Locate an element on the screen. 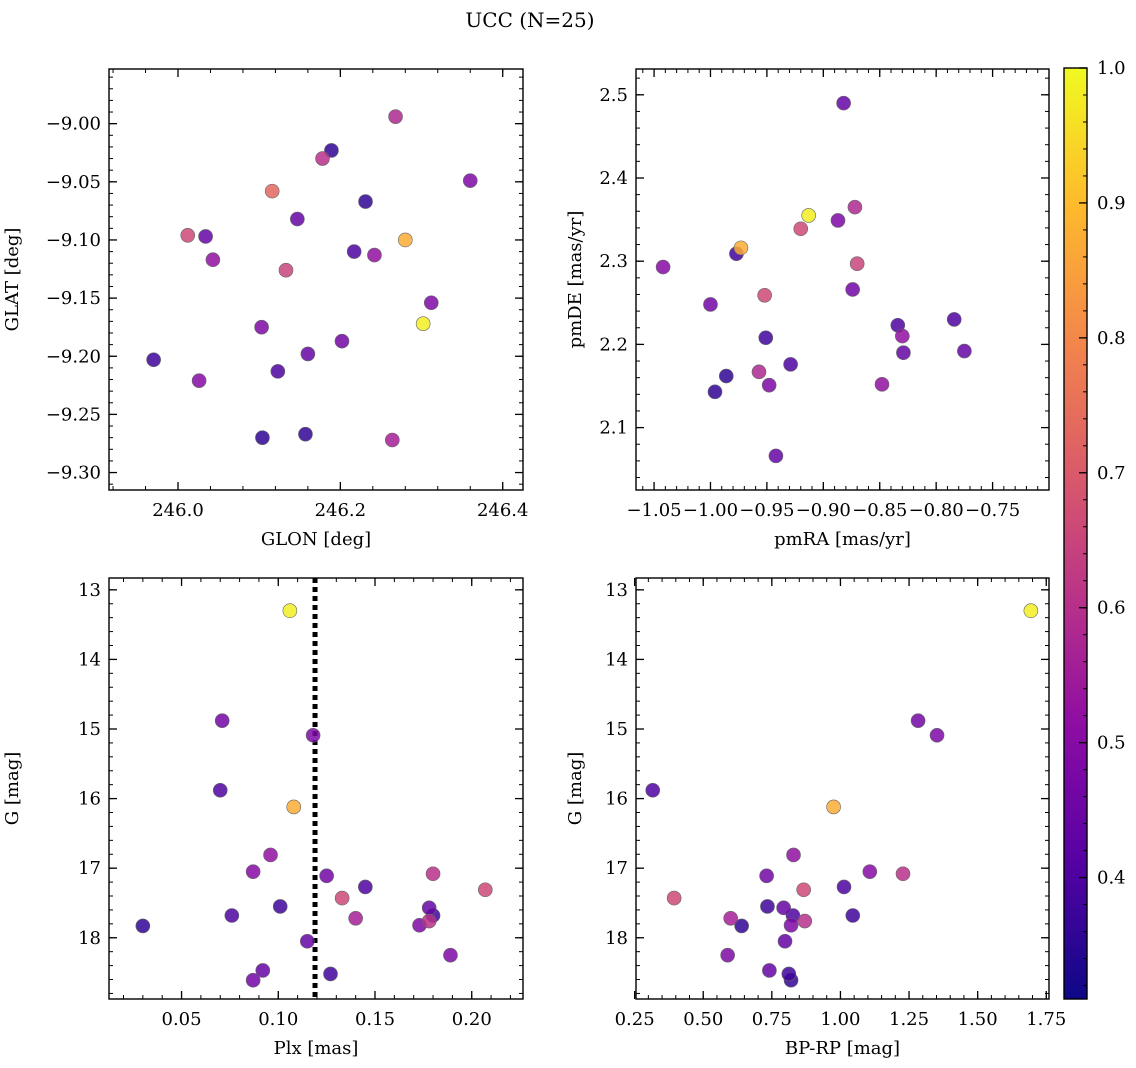 The image size is (1136, 1068). x-tick-label: 0.75 is located at coordinates (772, 1019).